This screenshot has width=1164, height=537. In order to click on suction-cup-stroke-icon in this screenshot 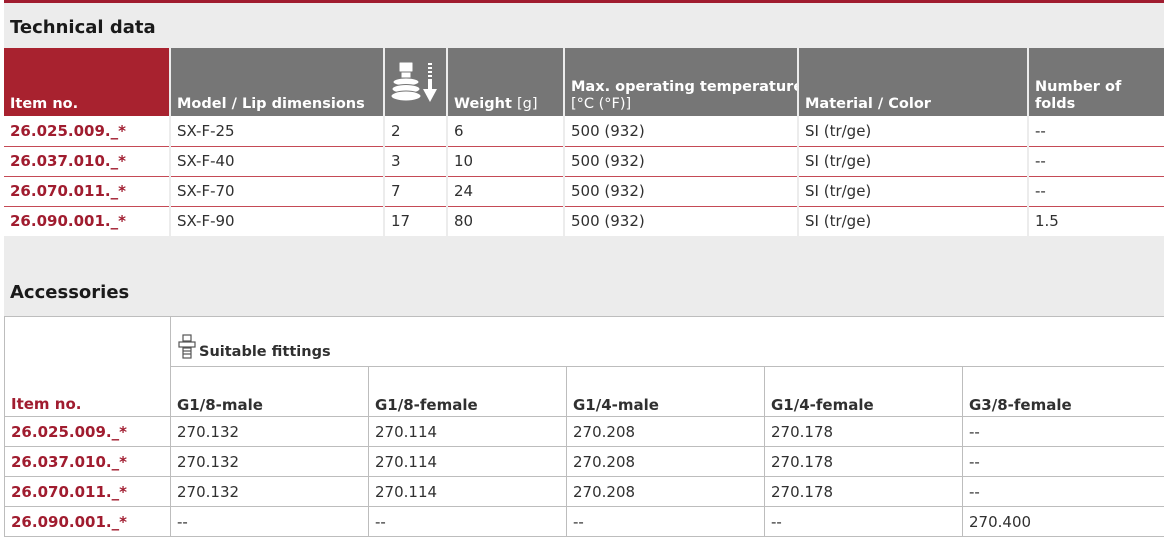, I will do `click(413, 86)`.